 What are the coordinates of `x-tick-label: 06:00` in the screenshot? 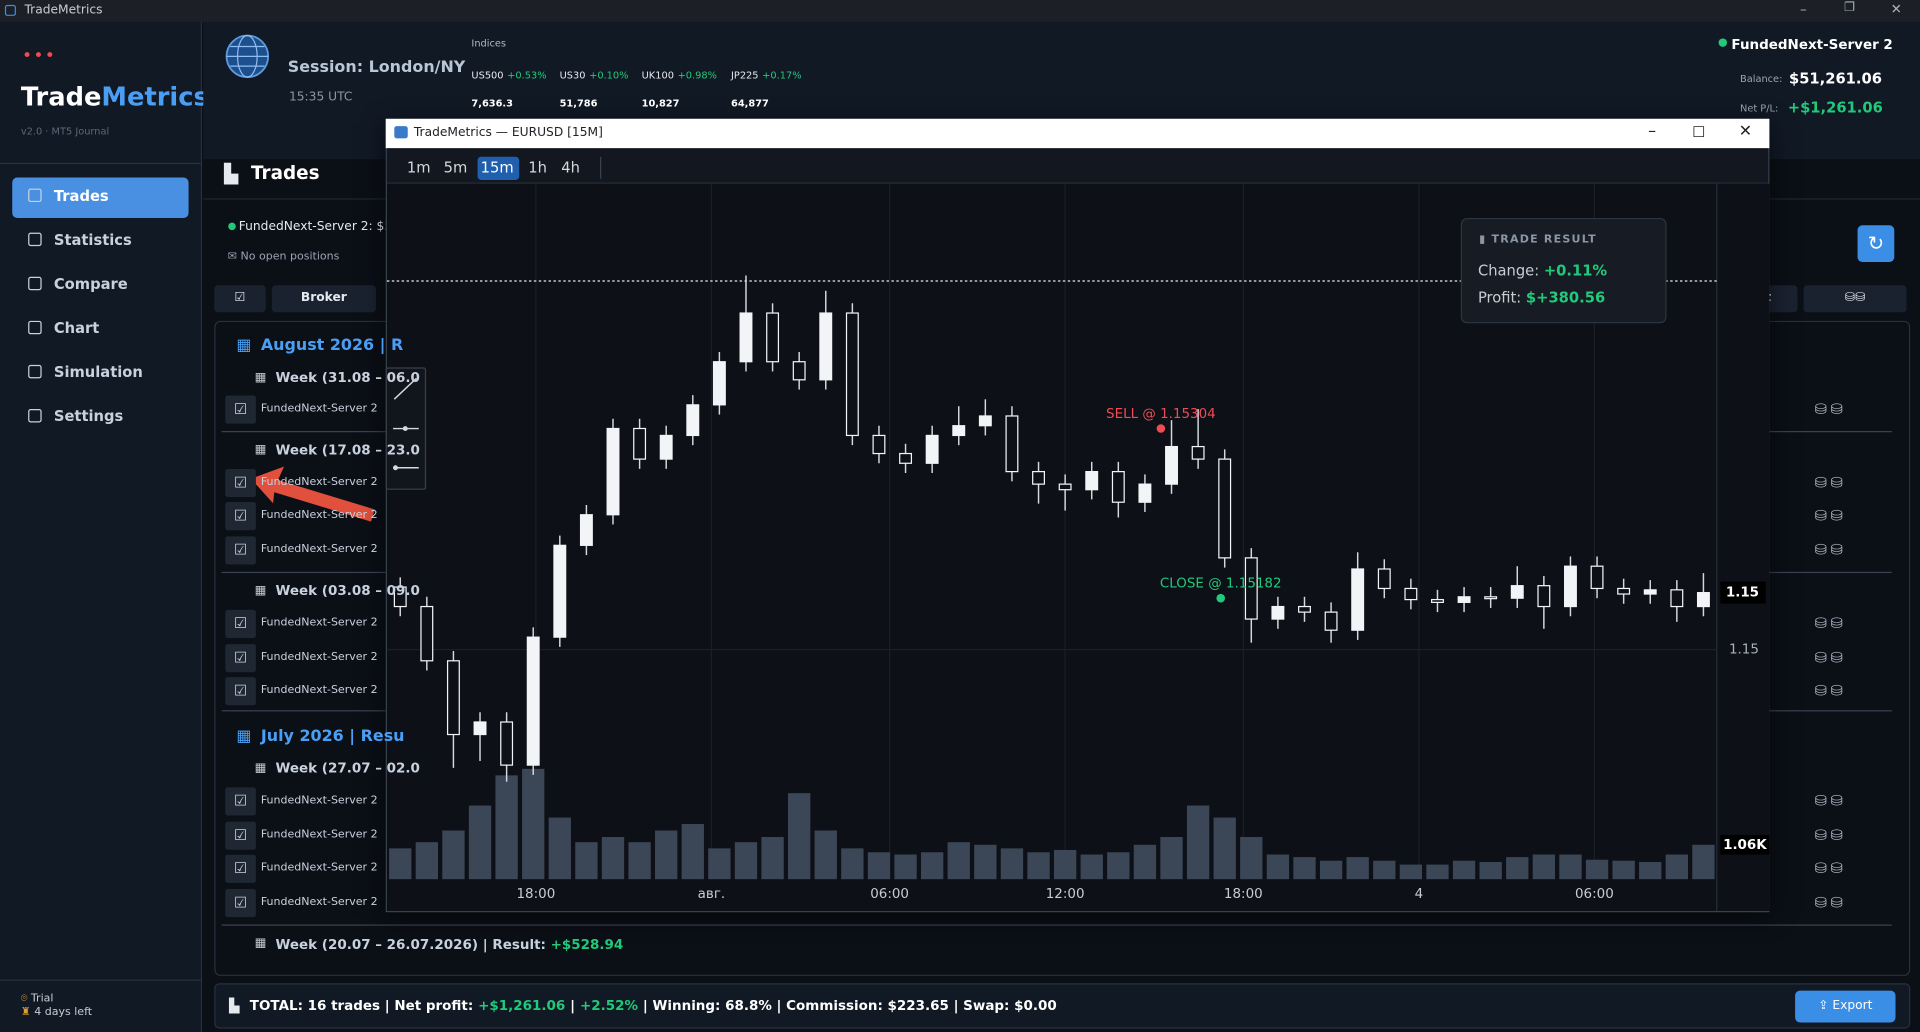 It's located at (889, 894).